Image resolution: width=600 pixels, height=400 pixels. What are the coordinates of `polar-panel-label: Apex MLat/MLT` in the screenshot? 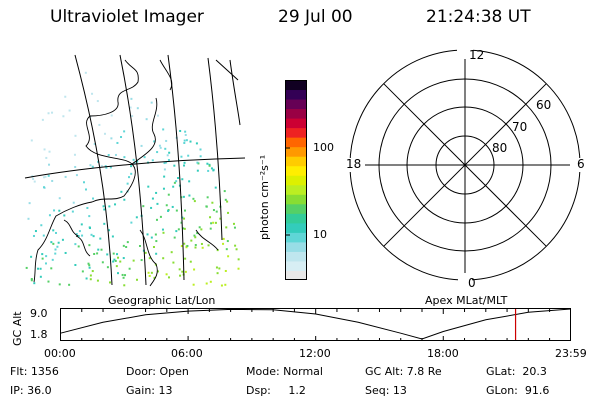 It's located at (466, 300).